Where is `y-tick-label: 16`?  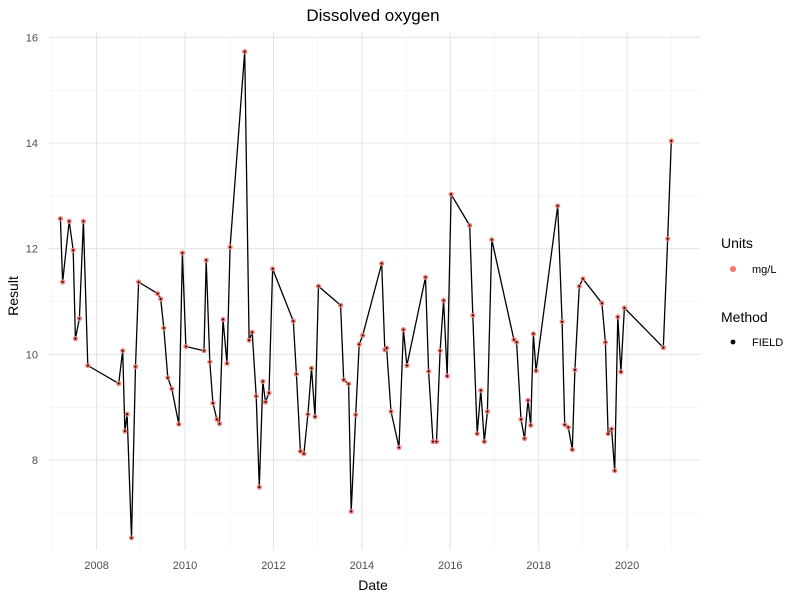 y-tick-label: 16 is located at coordinates (32, 38).